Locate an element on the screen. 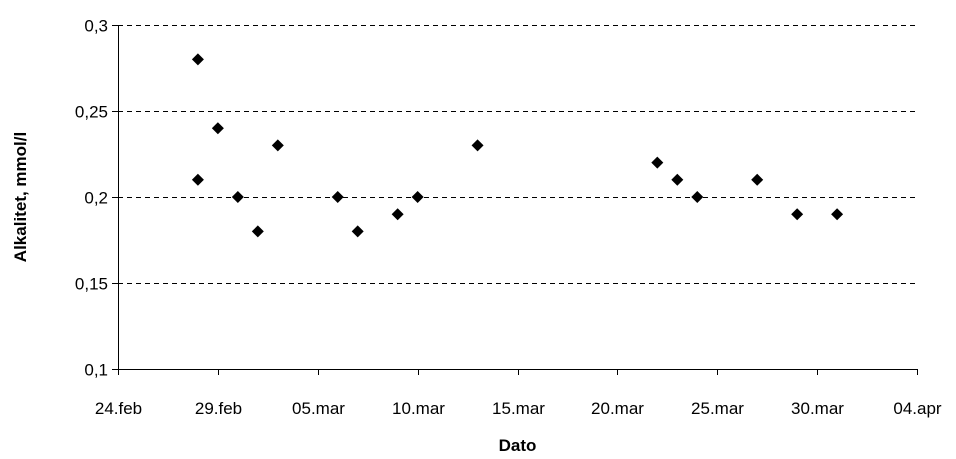 This screenshot has width=956, height=459. y-axis-title: Alkalitet, mmol/l is located at coordinates (20, 197).